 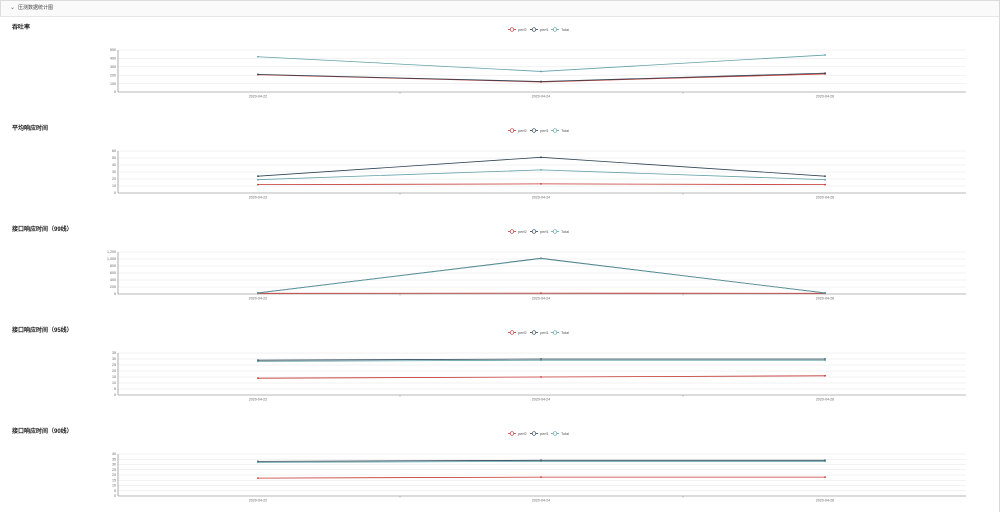 I want to click on panel-header: ⌄ 压测数据统计图, so click(x=500, y=8).